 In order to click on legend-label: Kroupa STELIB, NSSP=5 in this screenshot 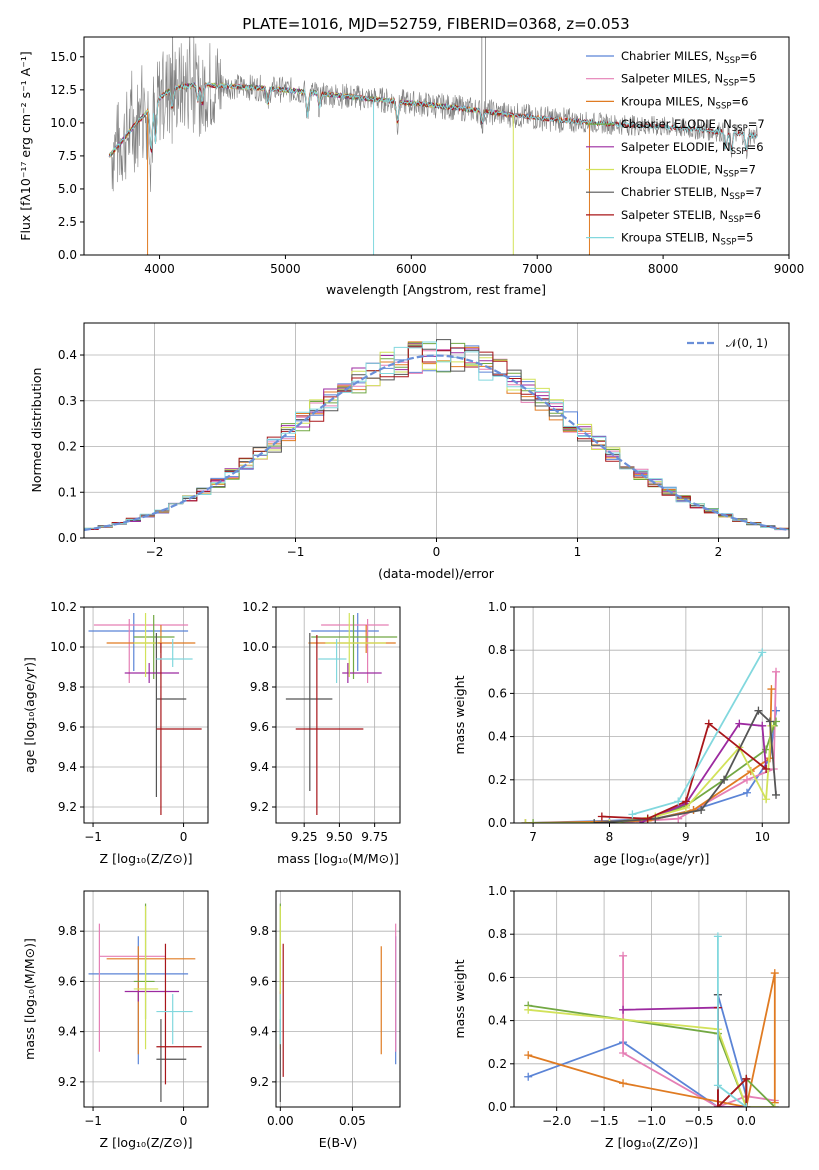, I will do `click(687, 239)`.